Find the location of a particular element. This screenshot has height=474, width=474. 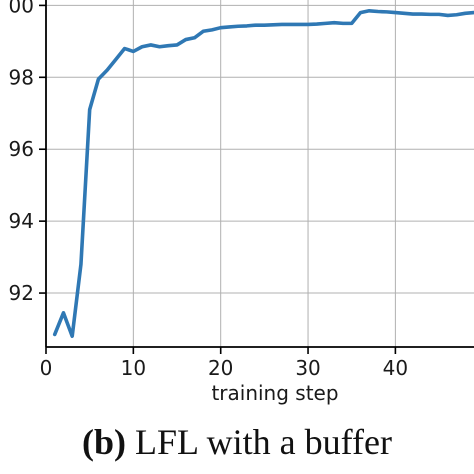

x-tick-label: 20 is located at coordinates (220, 368).